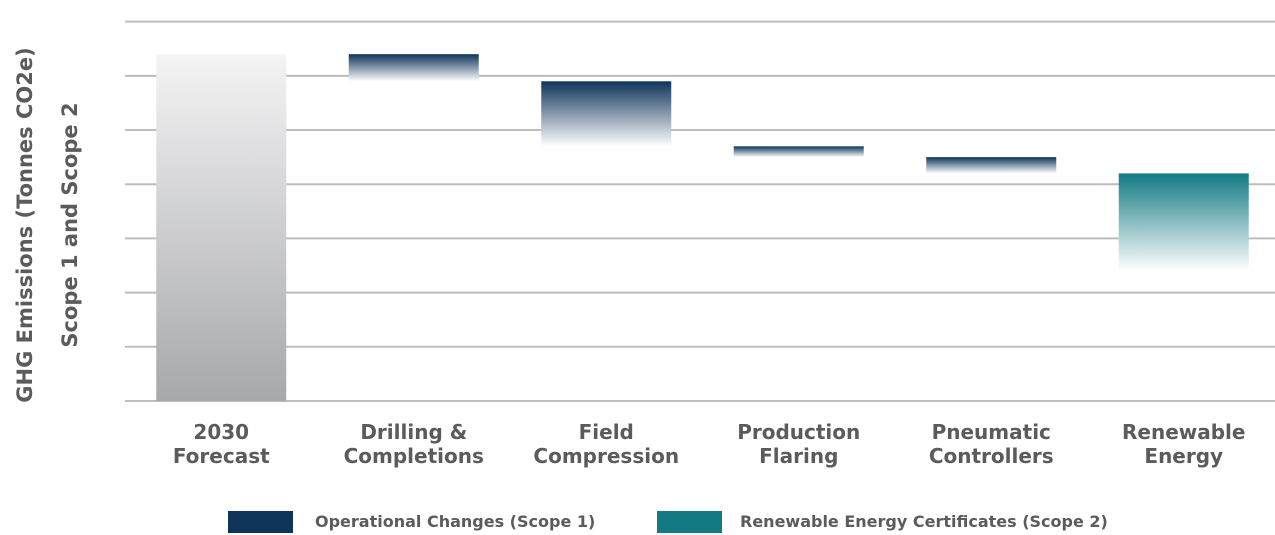 Image resolution: width=1275 pixels, height=535 pixels. I want to click on x-tick-label: Drilling & Completions, so click(413, 444).